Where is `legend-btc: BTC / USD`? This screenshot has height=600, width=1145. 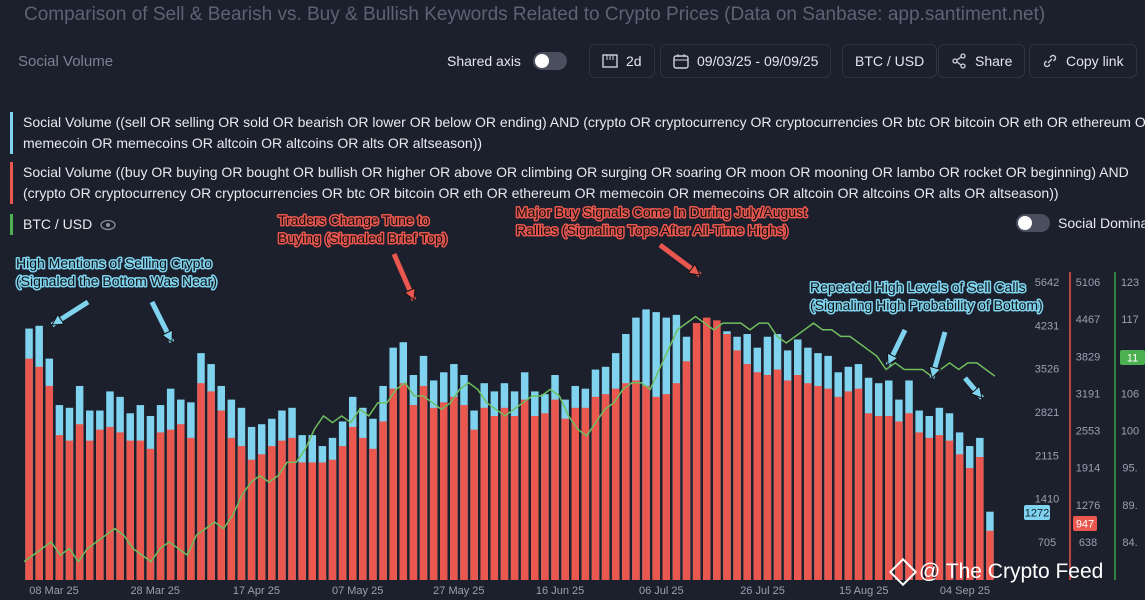 legend-btc: BTC / USD is located at coordinates (63, 224).